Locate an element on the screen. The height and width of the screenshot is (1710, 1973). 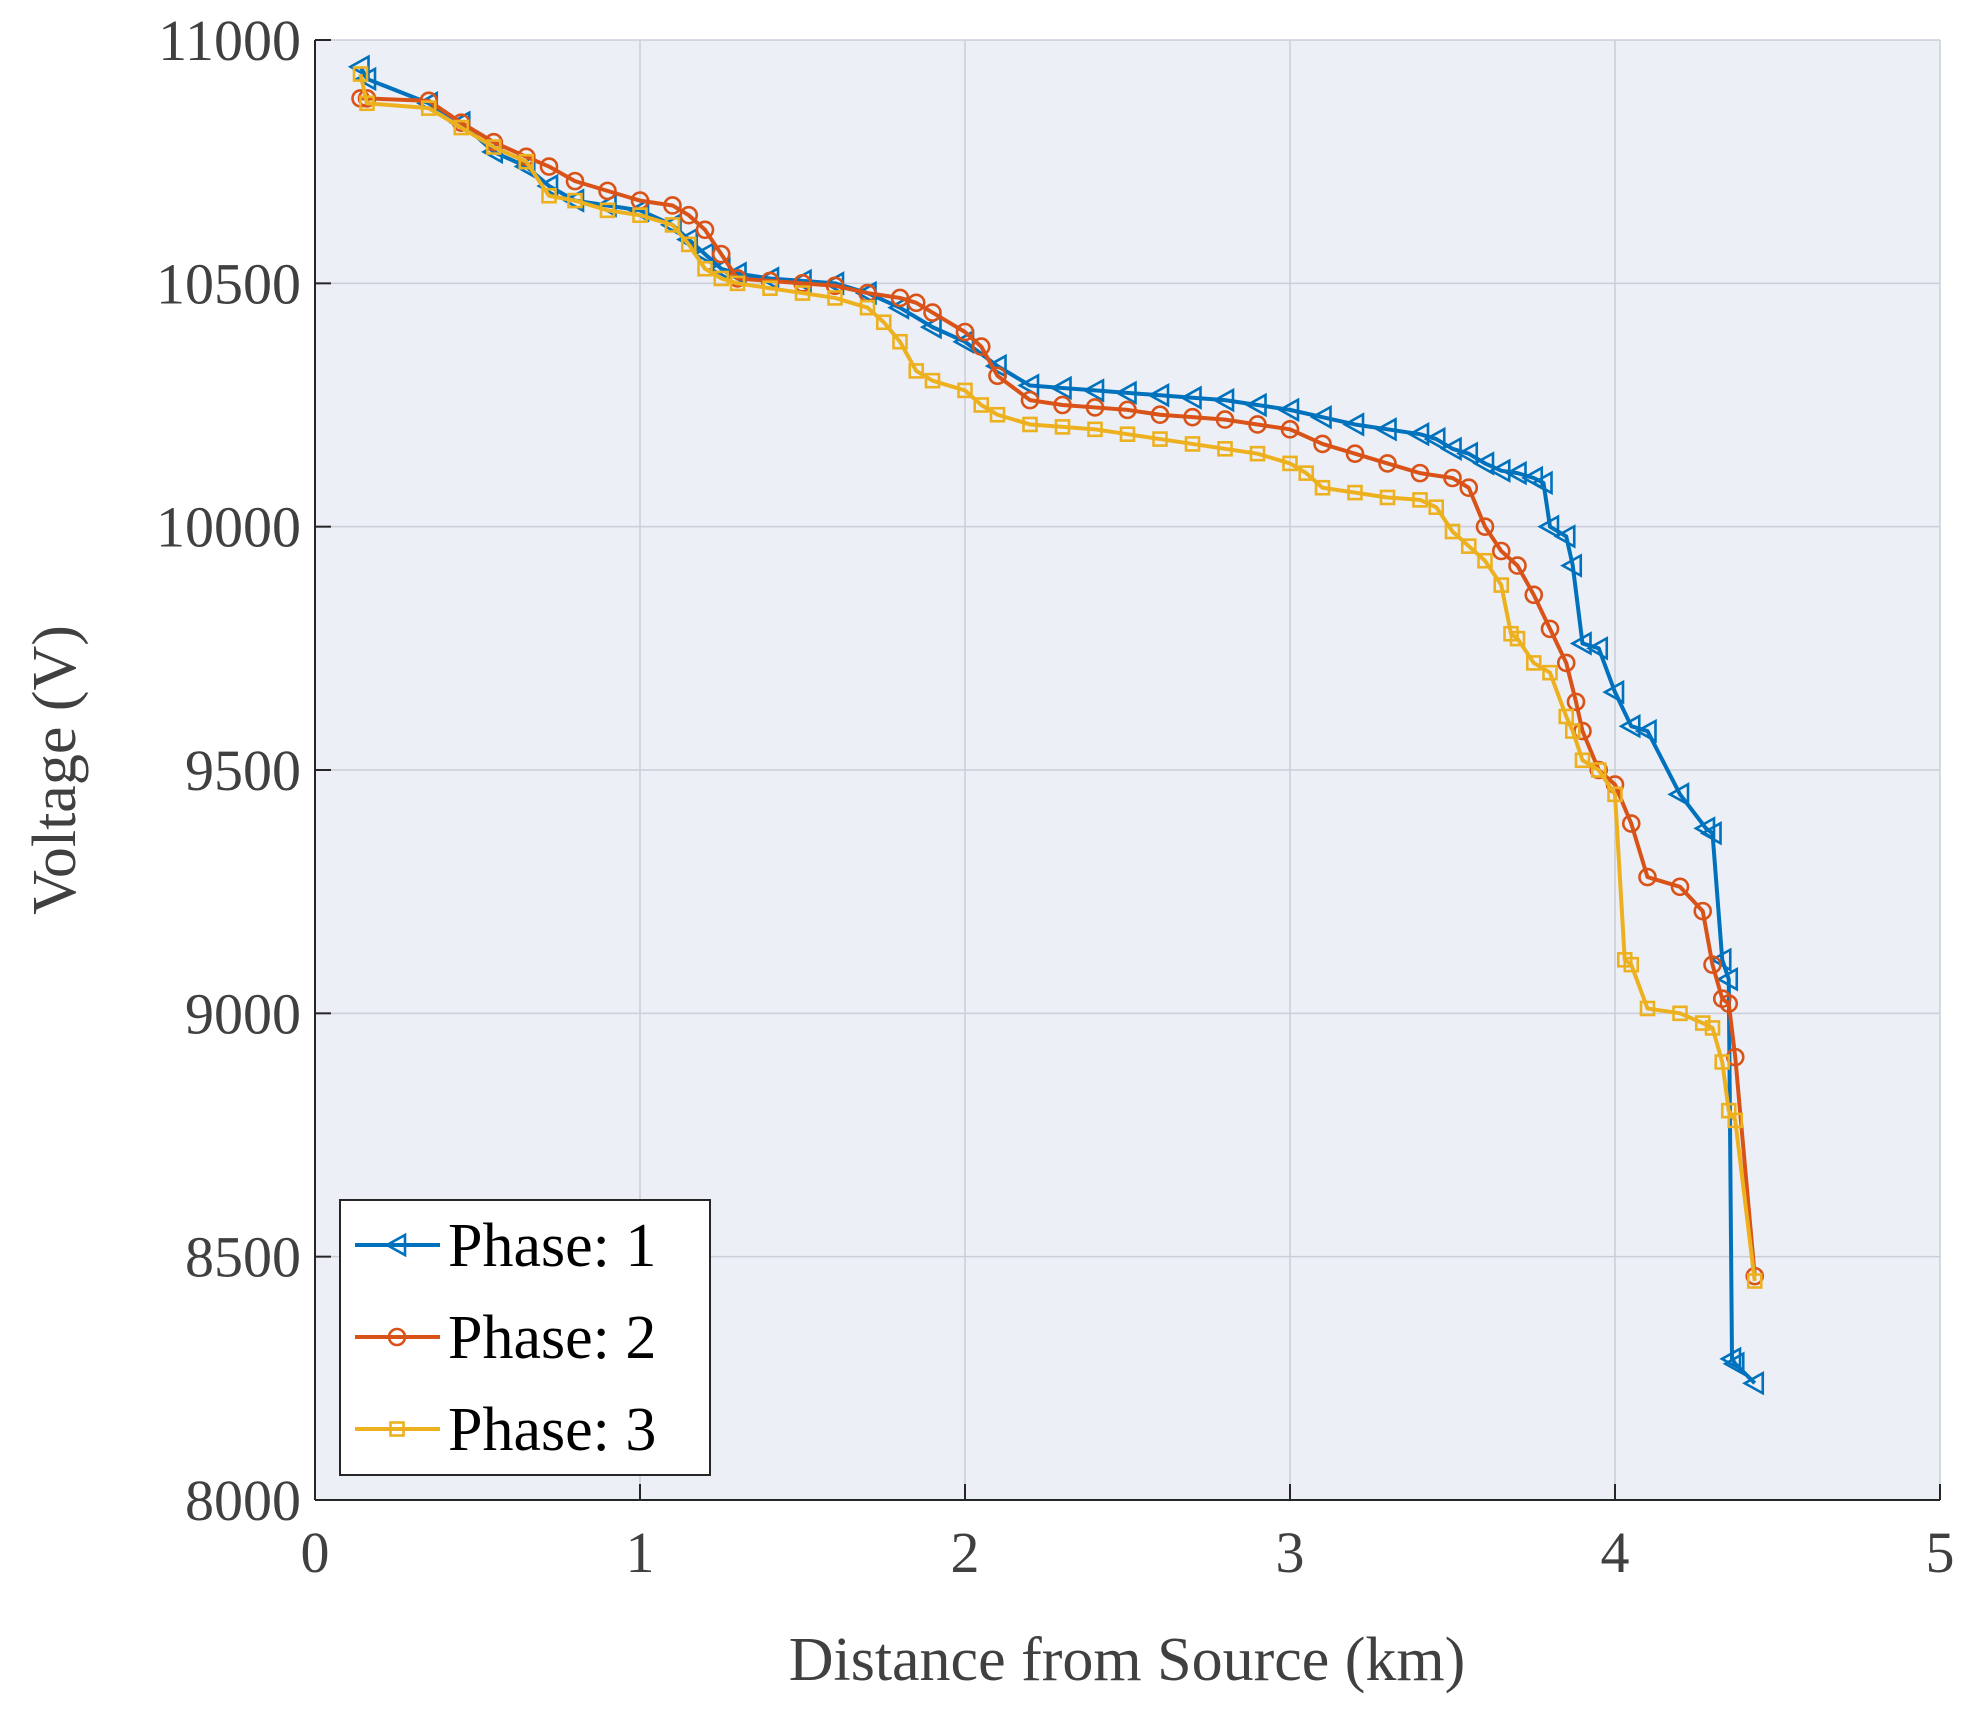
legend-label-phase-3: Phase: 3 is located at coordinates (552, 1430).